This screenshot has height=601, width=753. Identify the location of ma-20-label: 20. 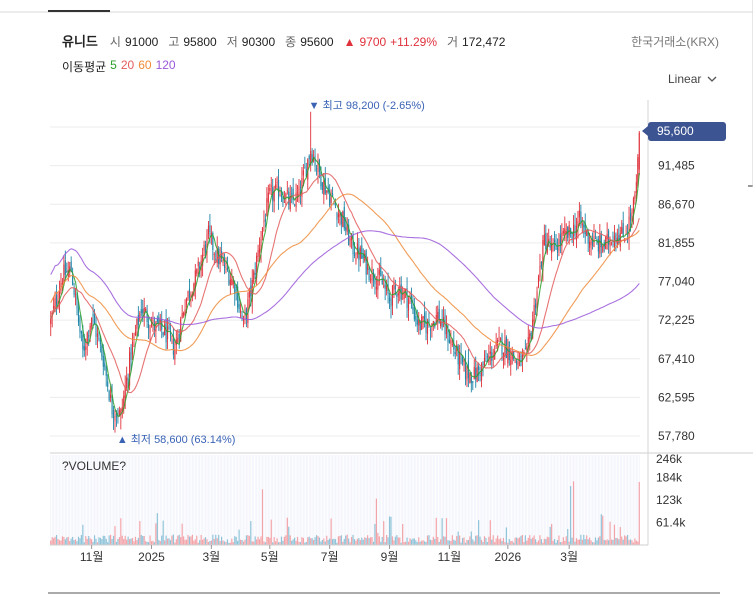
(127, 65).